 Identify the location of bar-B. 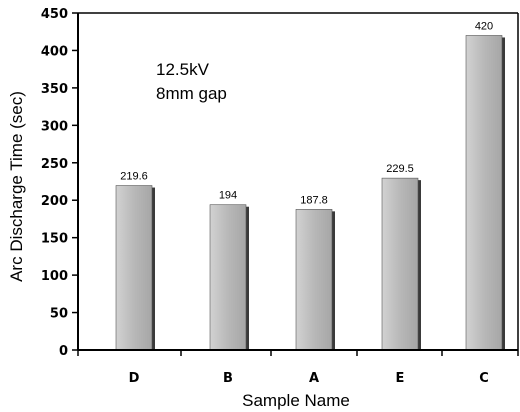
(228, 277).